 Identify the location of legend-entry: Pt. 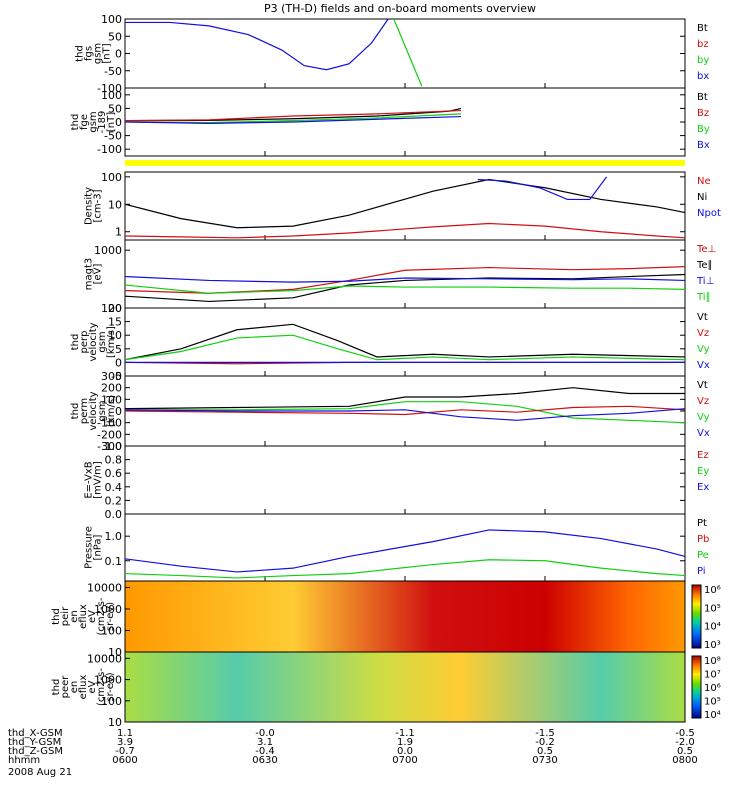
(702, 523).